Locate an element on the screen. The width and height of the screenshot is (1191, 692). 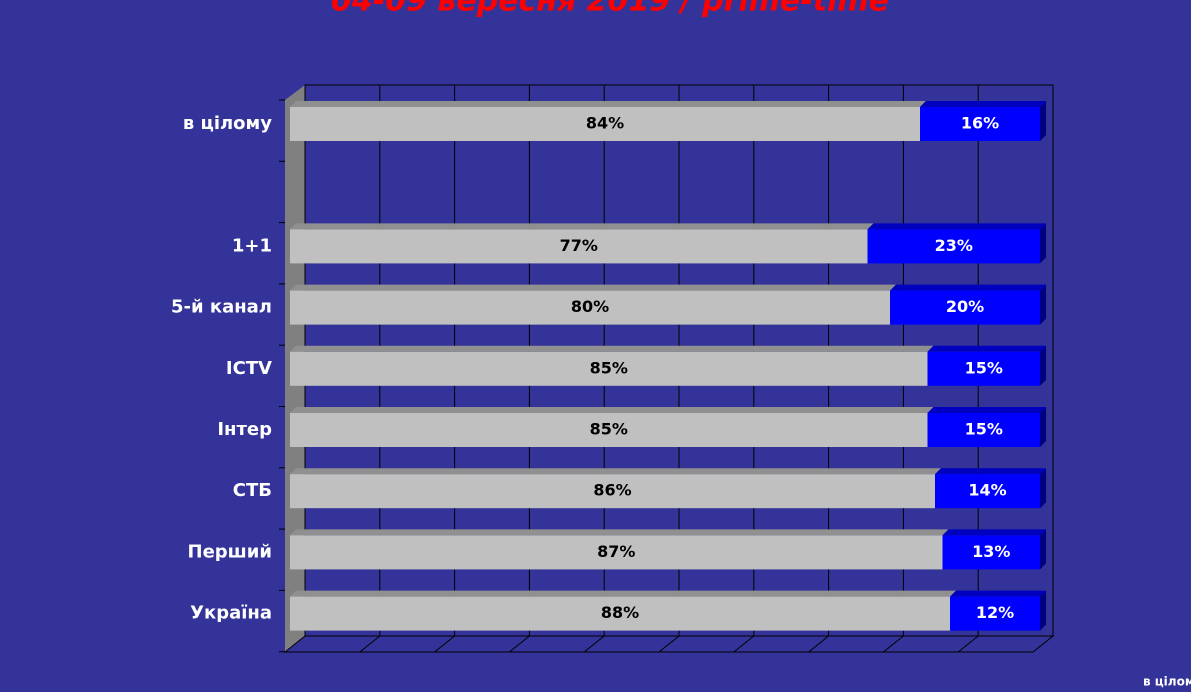
value-label: 14% is located at coordinates (987, 490).